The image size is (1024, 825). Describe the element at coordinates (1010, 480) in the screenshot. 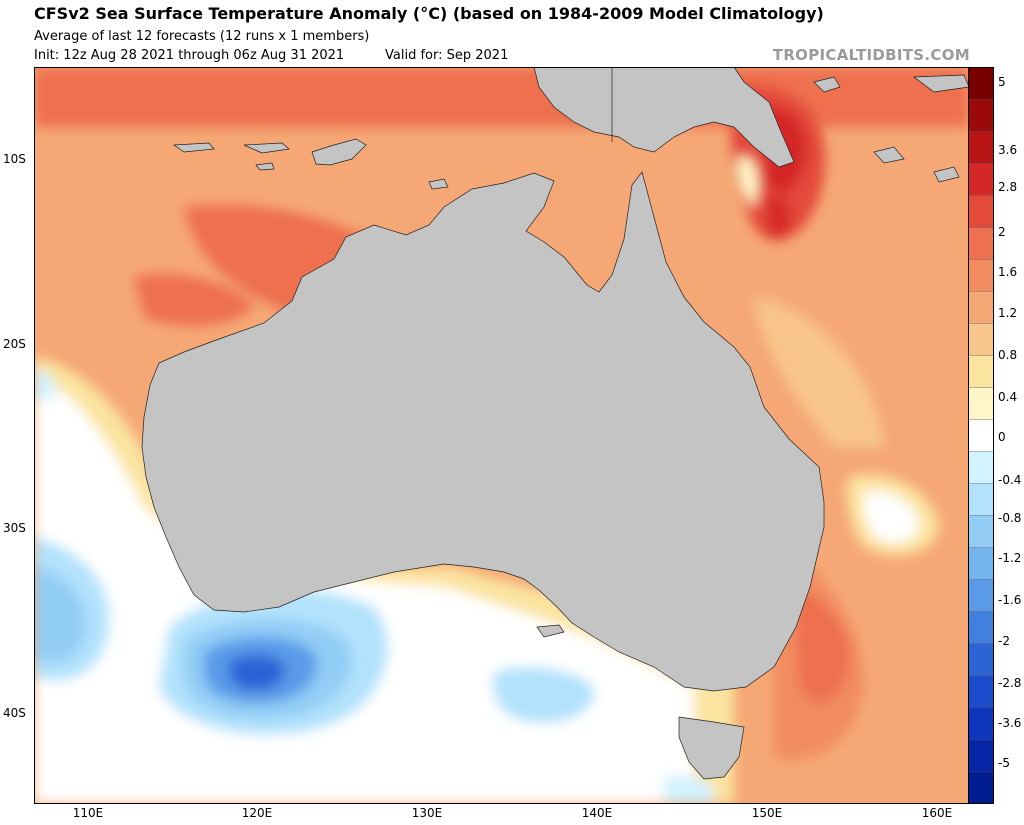

I see `colorbar-label: -0.4` at that location.